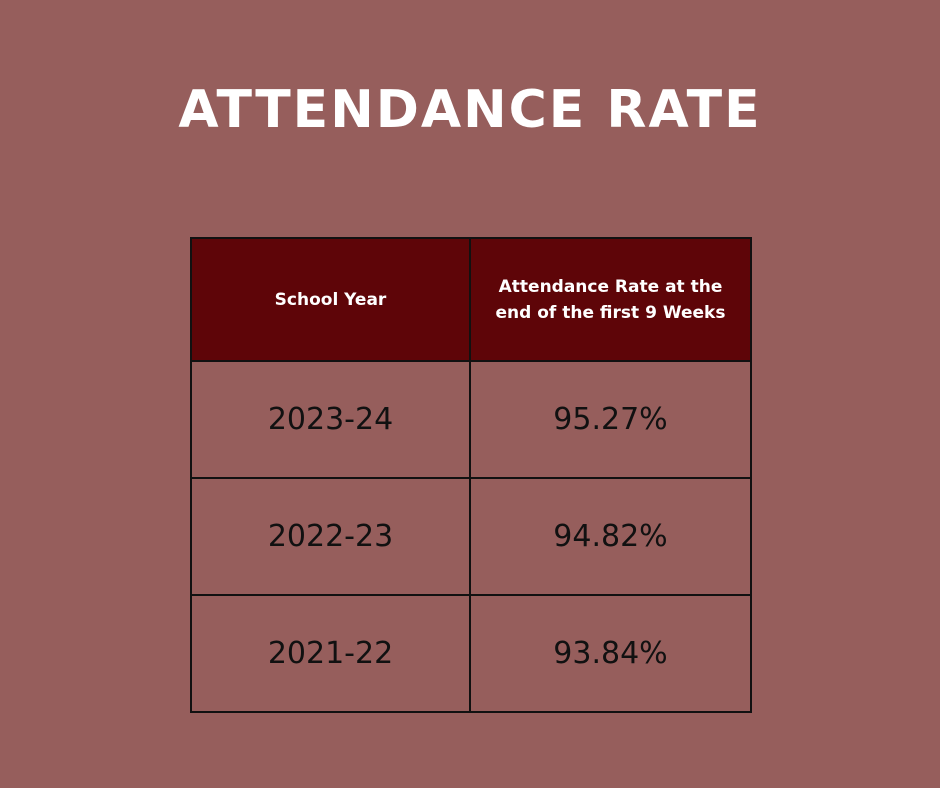 This screenshot has height=788, width=940. I want to click on attendance-rate-cell: 93.84%, so click(610, 653).